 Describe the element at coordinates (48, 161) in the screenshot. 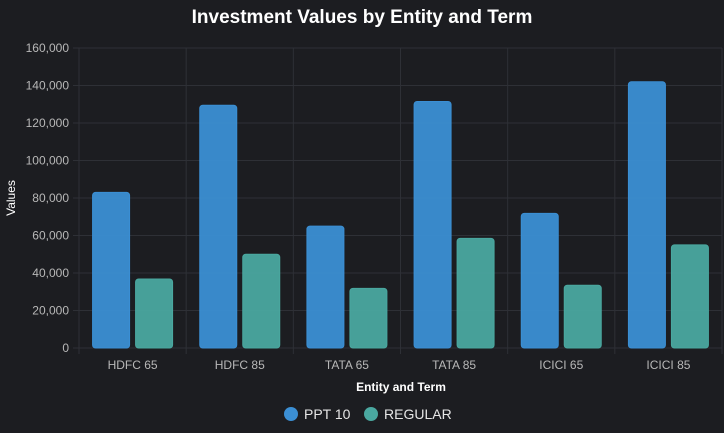

I see `y-tick-label: 100,000` at that location.